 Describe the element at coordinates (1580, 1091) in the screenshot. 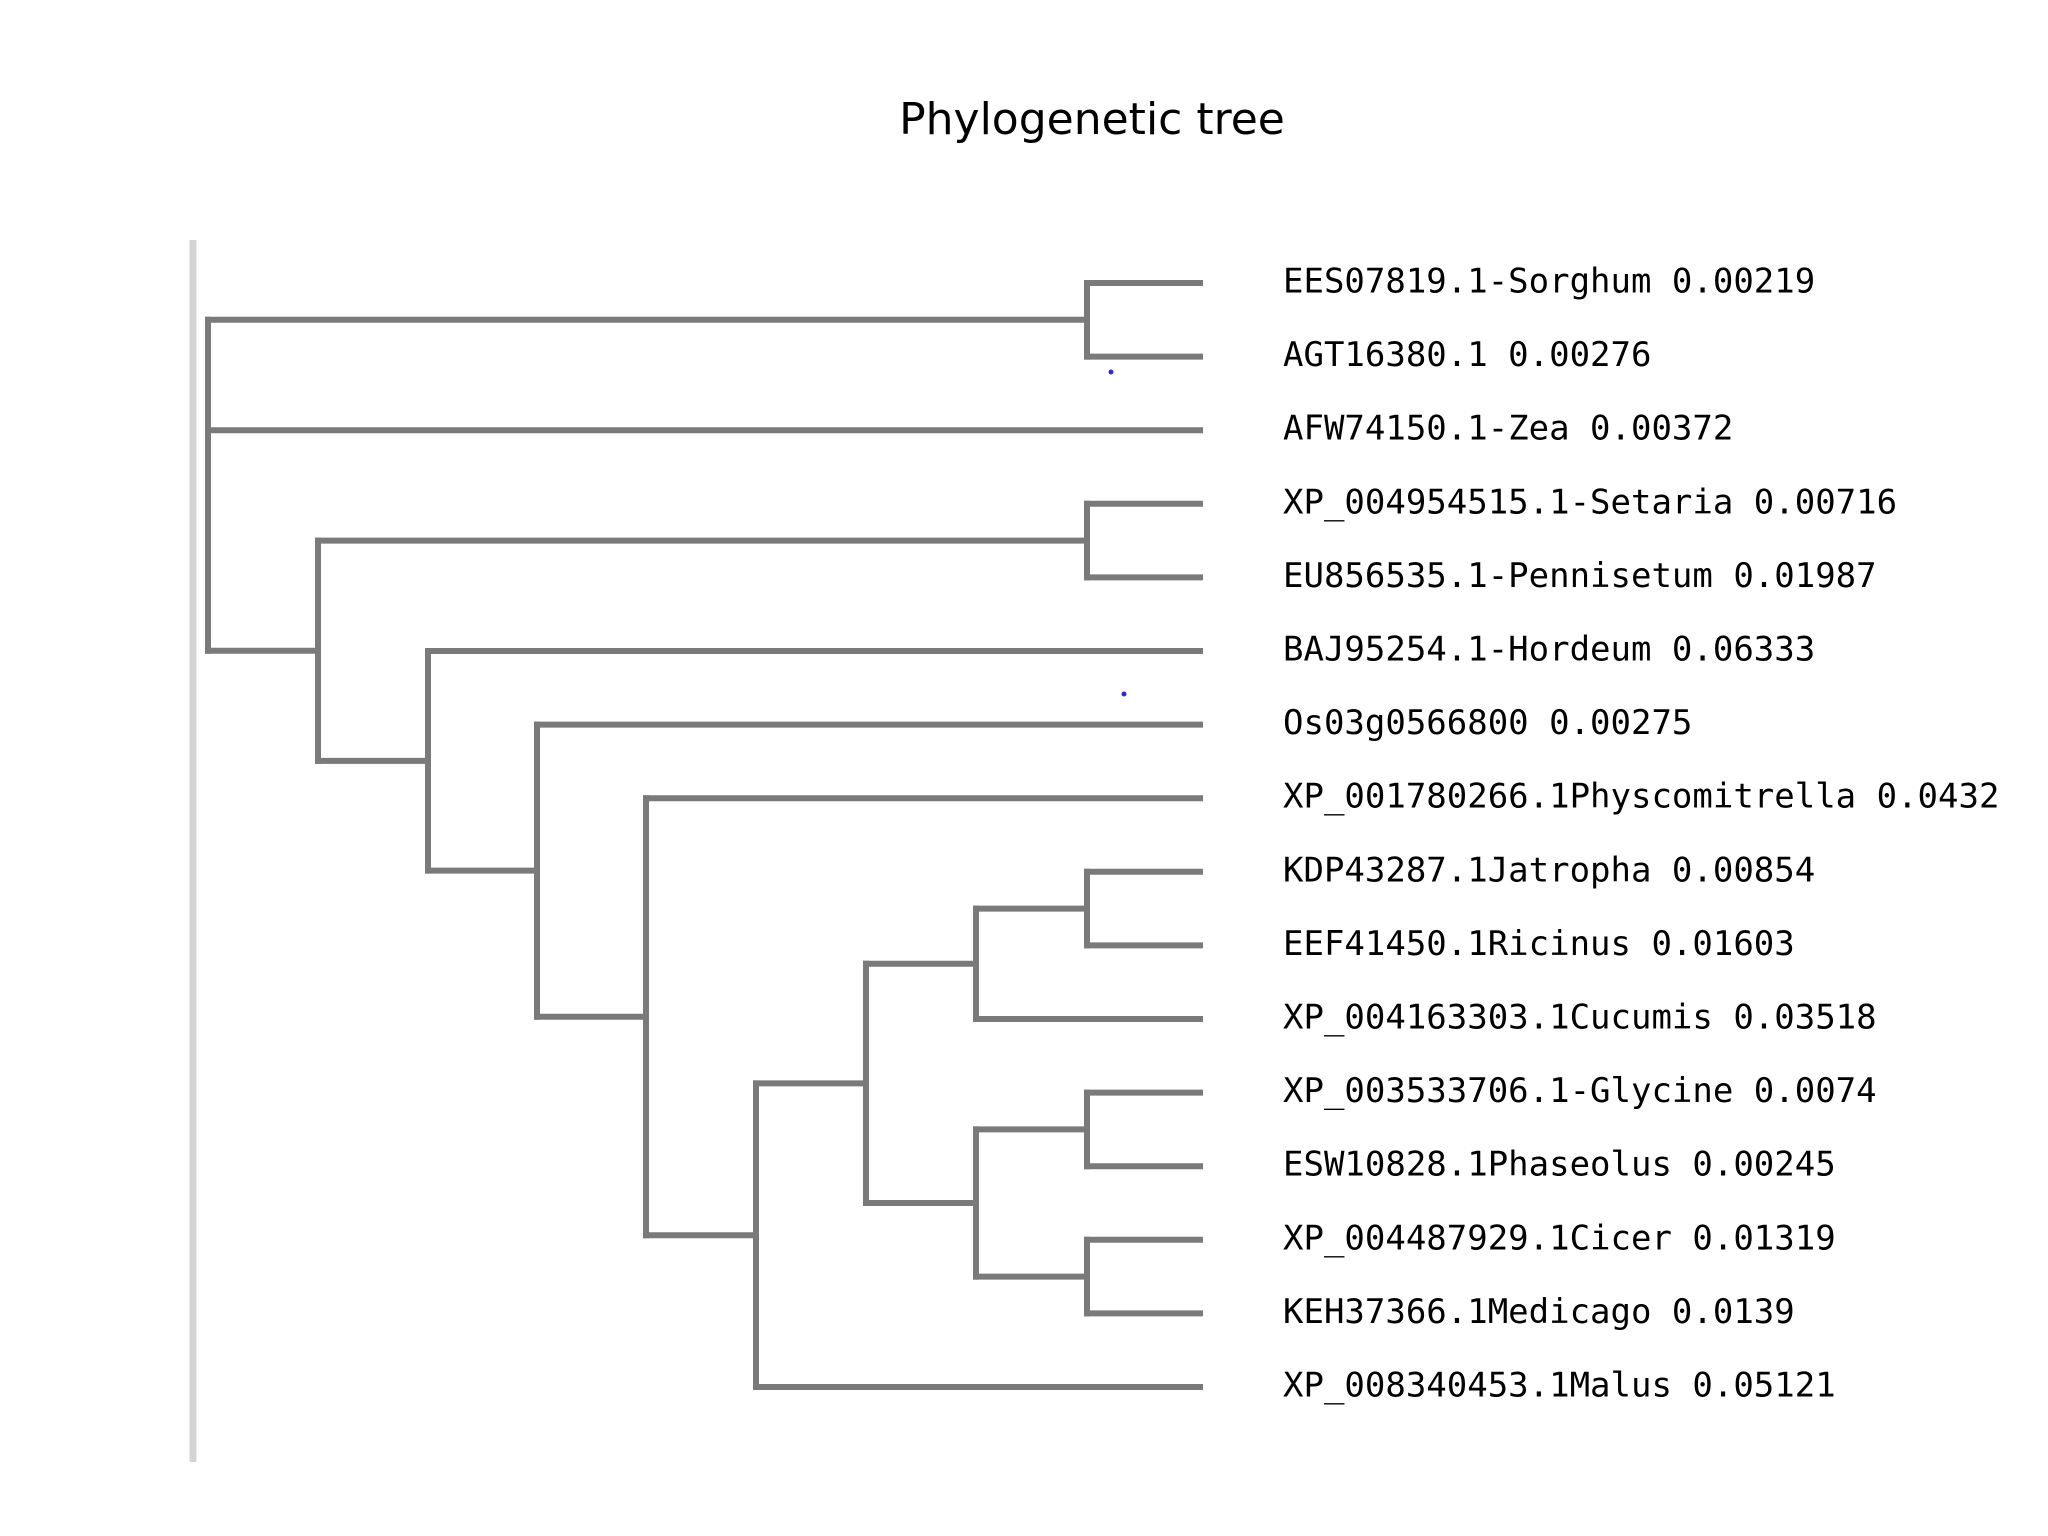

I see `leaf-label-L12: XP_003533706.1-Glycine 0.0074` at that location.